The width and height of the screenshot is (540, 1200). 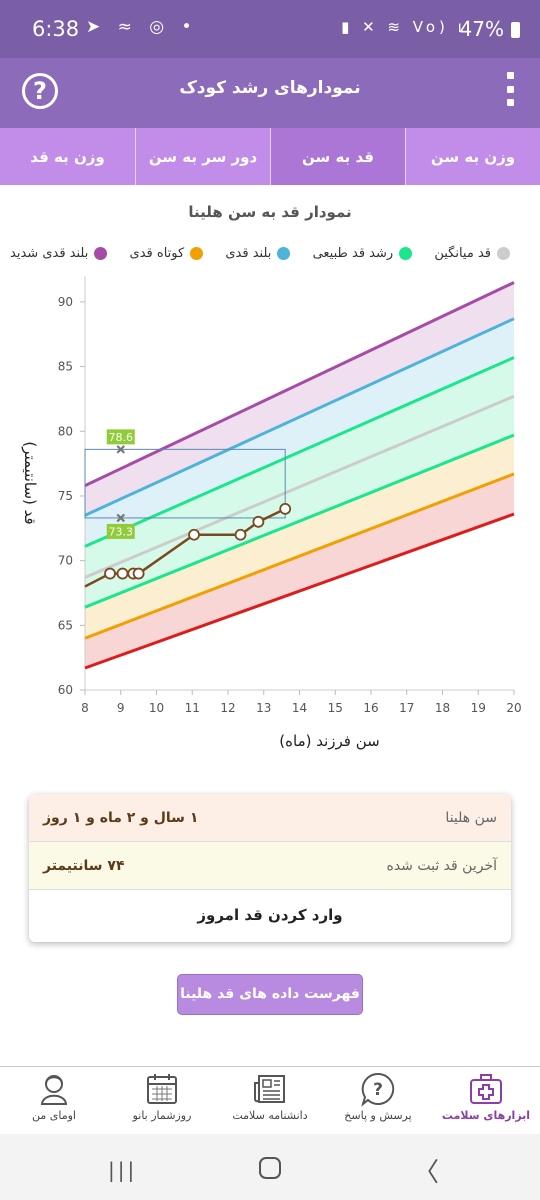 I want to click on system-nav-bar: ||| 〈, so click(x=270, y=1167).